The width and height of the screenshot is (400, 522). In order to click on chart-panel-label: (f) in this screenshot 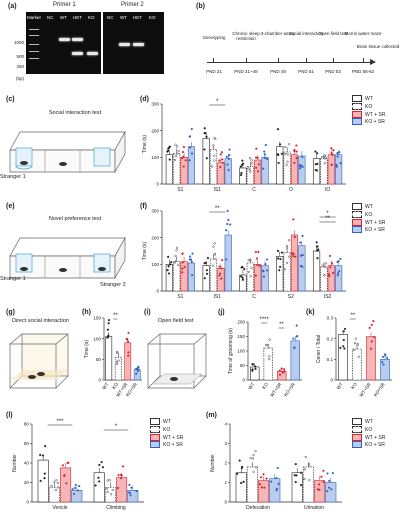, I will do `click(143, 206)`.